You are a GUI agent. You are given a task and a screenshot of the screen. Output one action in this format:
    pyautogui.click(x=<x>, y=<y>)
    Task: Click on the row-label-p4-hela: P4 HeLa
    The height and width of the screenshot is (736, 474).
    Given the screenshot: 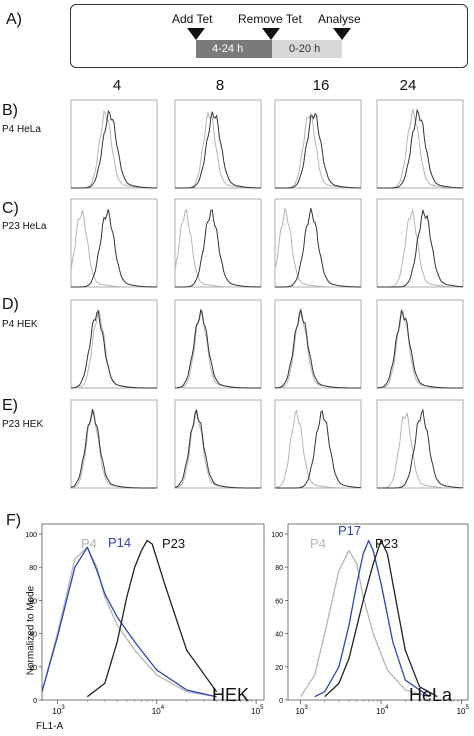 What is the action you would take?
    pyautogui.click(x=21, y=129)
    